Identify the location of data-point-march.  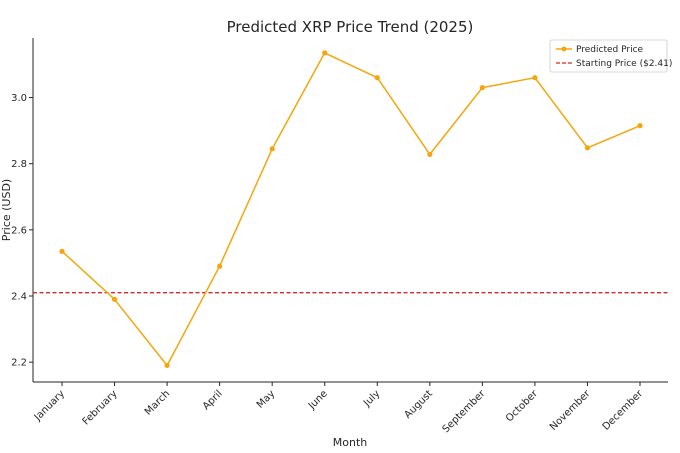
(167, 365).